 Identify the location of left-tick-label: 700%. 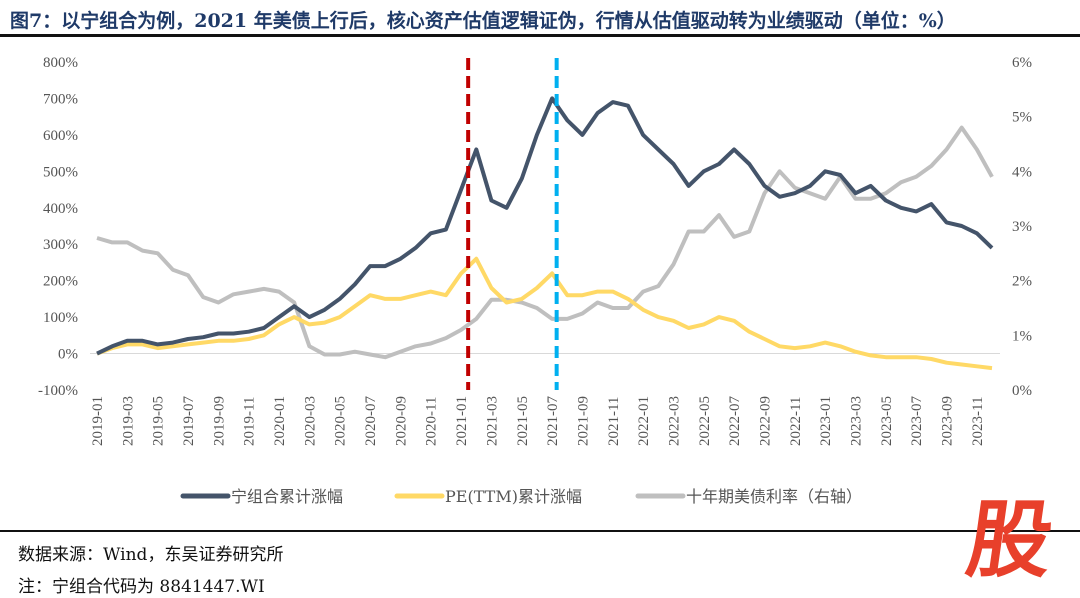
(60, 99).